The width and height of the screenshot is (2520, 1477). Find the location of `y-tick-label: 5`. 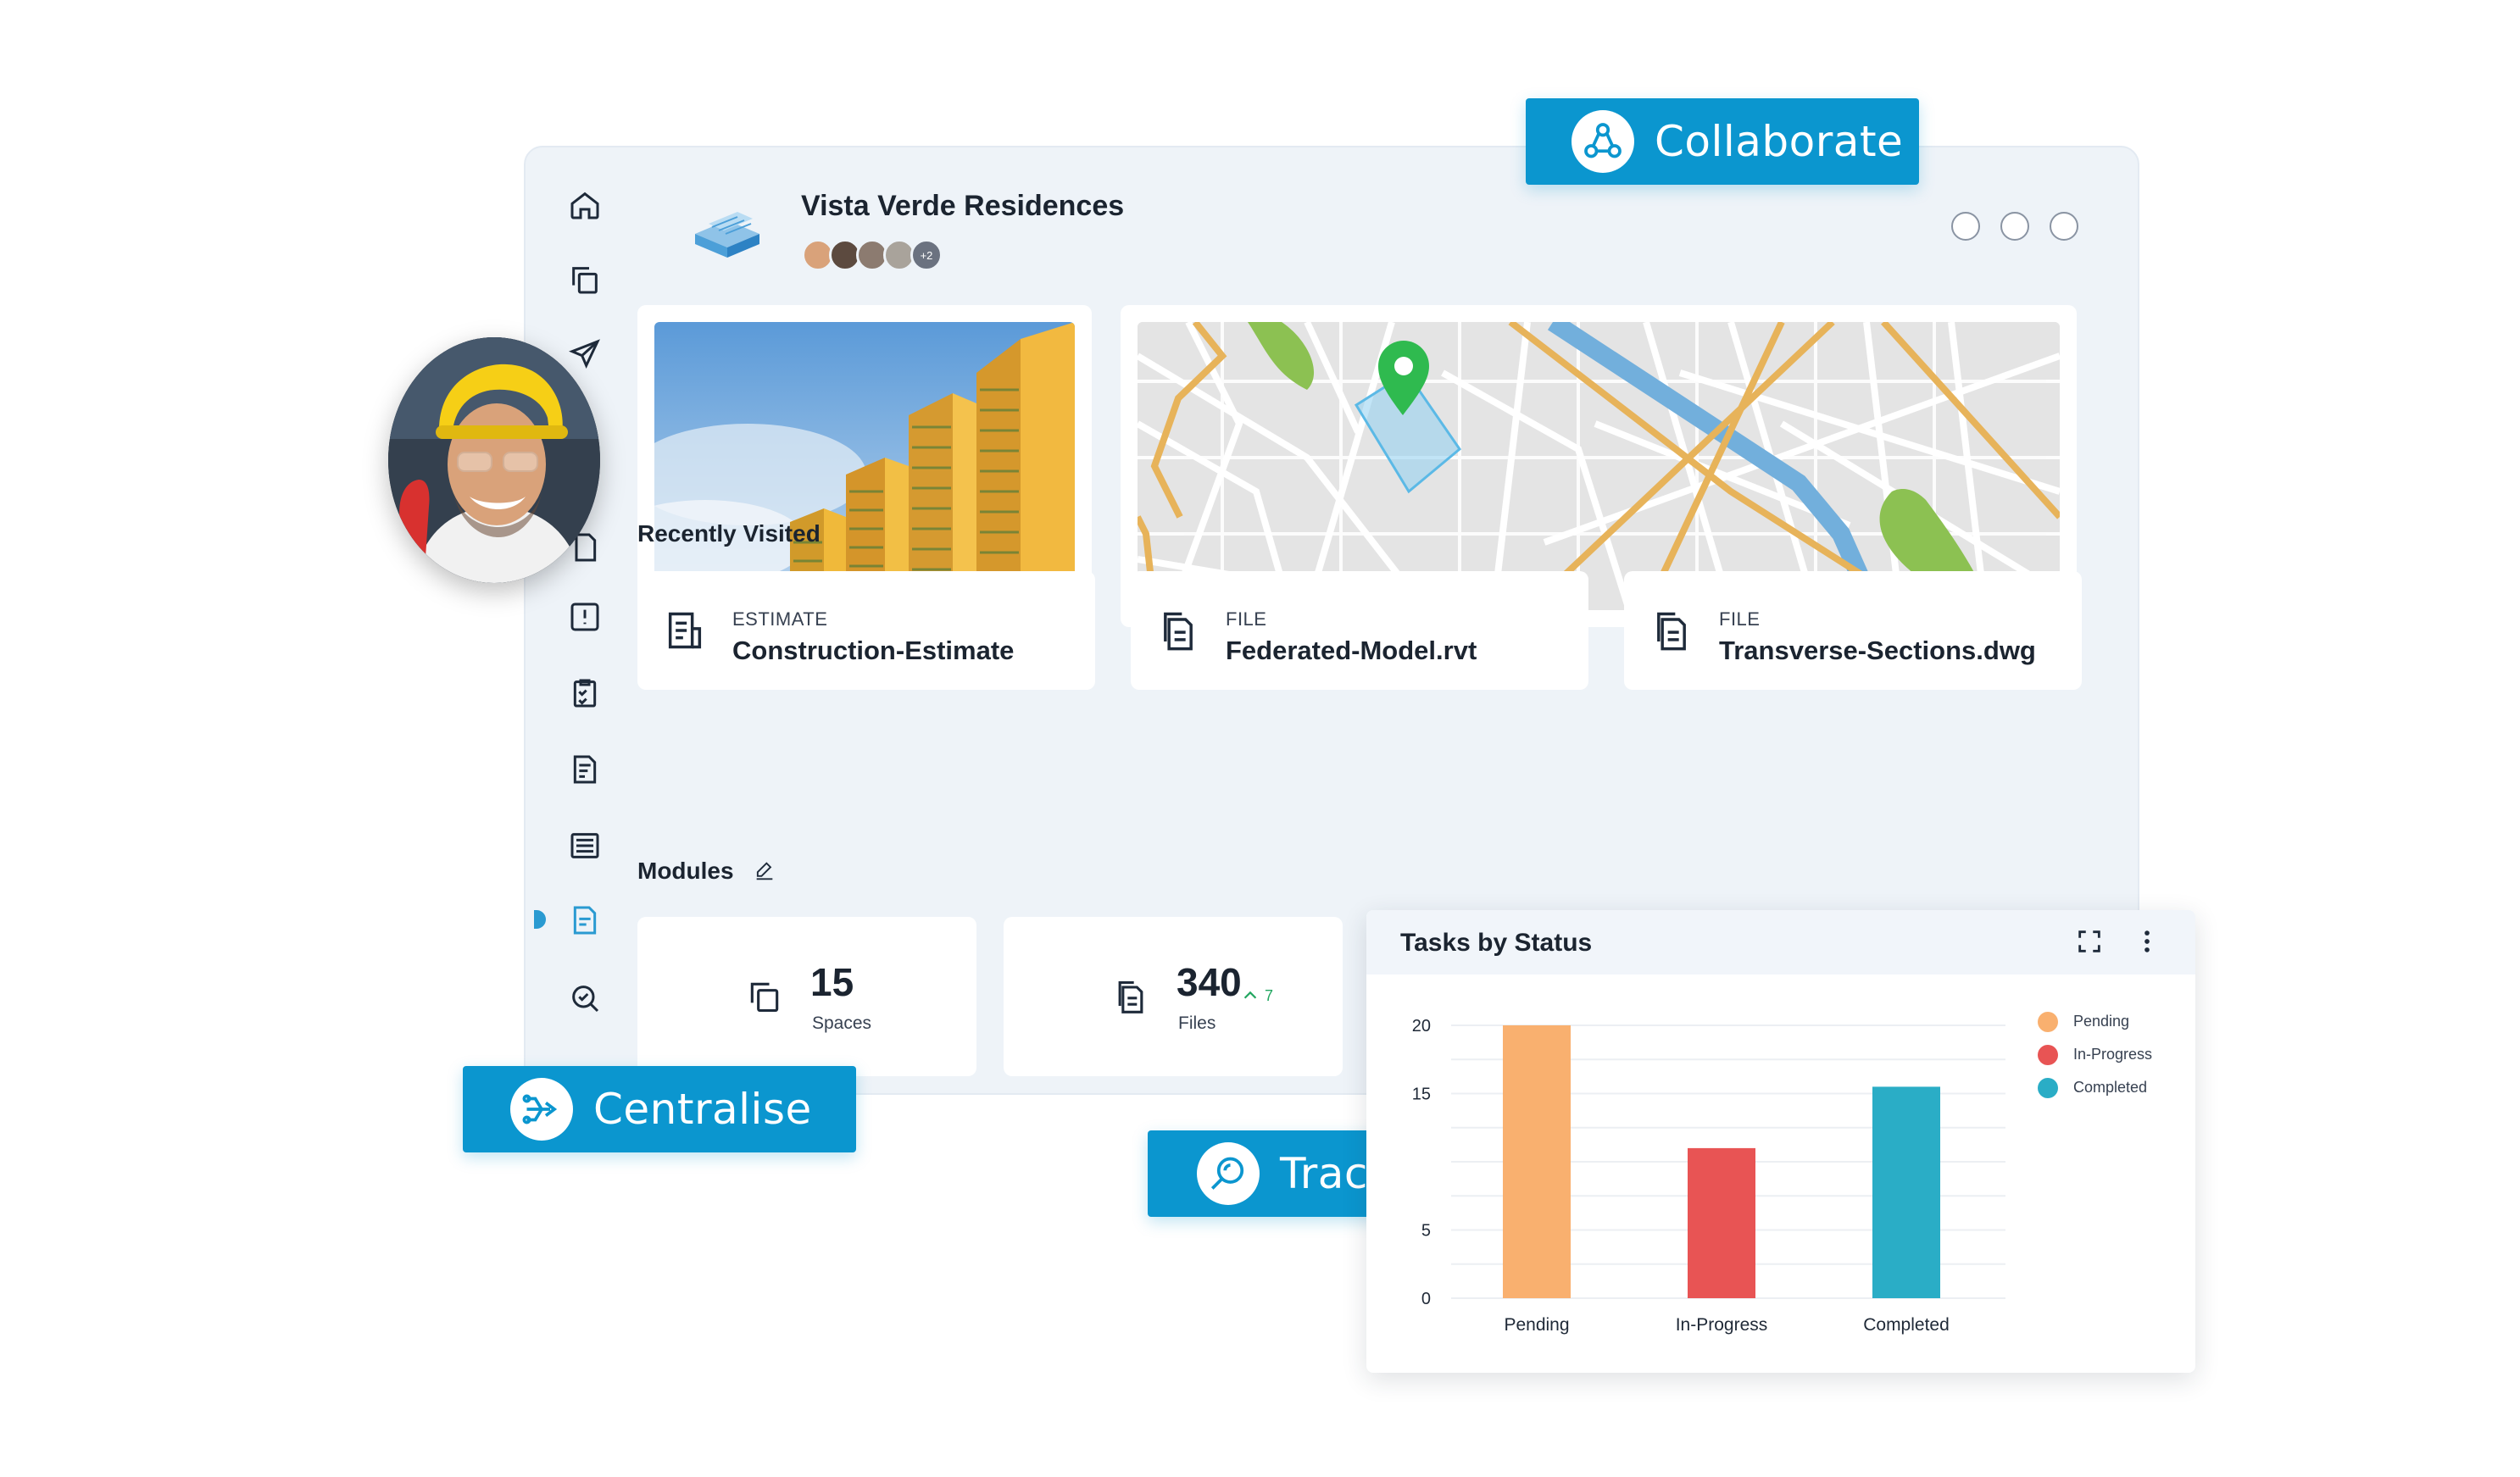

y-tick-label: 5 is located at coordinates (1426, 1232).